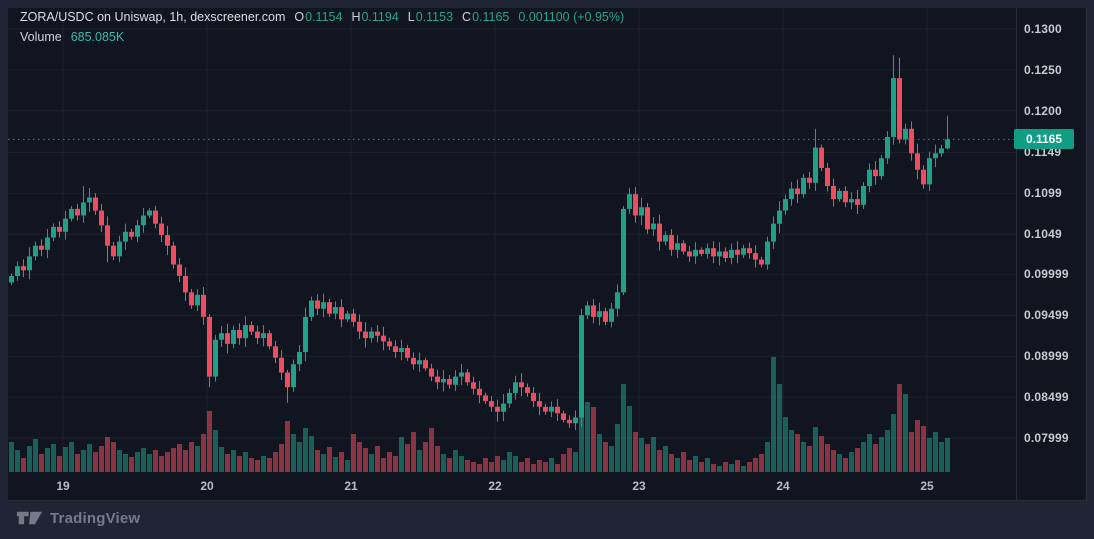 The width and height of the screenshot is (1094, 539). Describe the element at coordinates (467, 17) in the screenshot. I see `close-label: C` at that location.